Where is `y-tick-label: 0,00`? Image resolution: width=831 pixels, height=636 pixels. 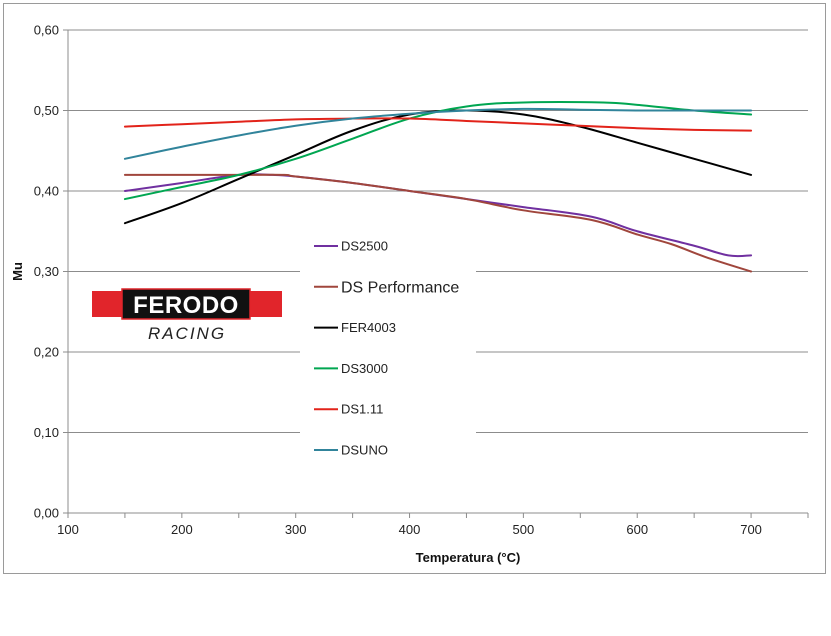 y-tick-label: 0,00 is located at coordinates (46, 513).